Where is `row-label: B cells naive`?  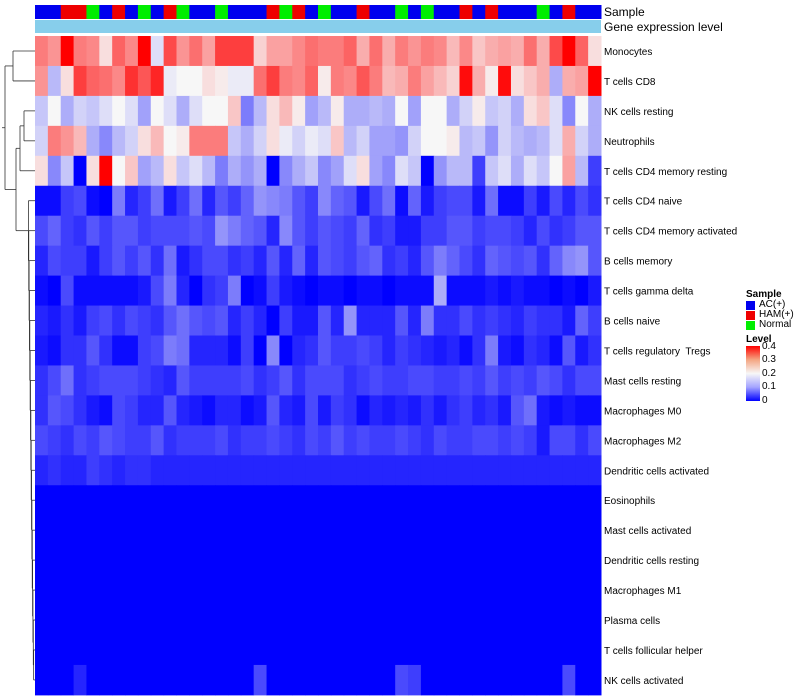 row-label: B cells naive is located at coordinates (632, 322).